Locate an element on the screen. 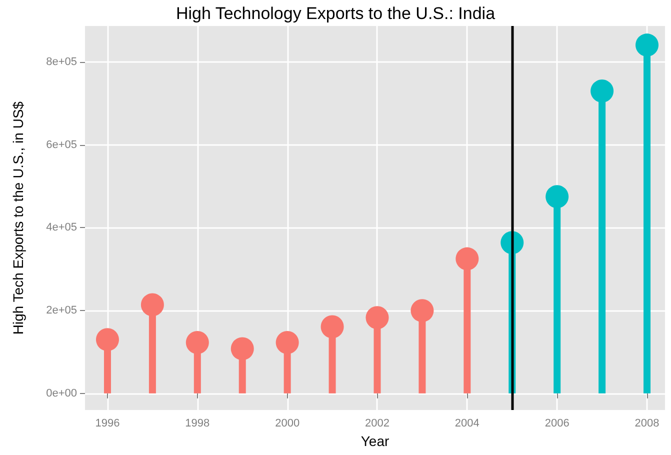  x-tick-label: 2004 is located at coordinates (467, 424).